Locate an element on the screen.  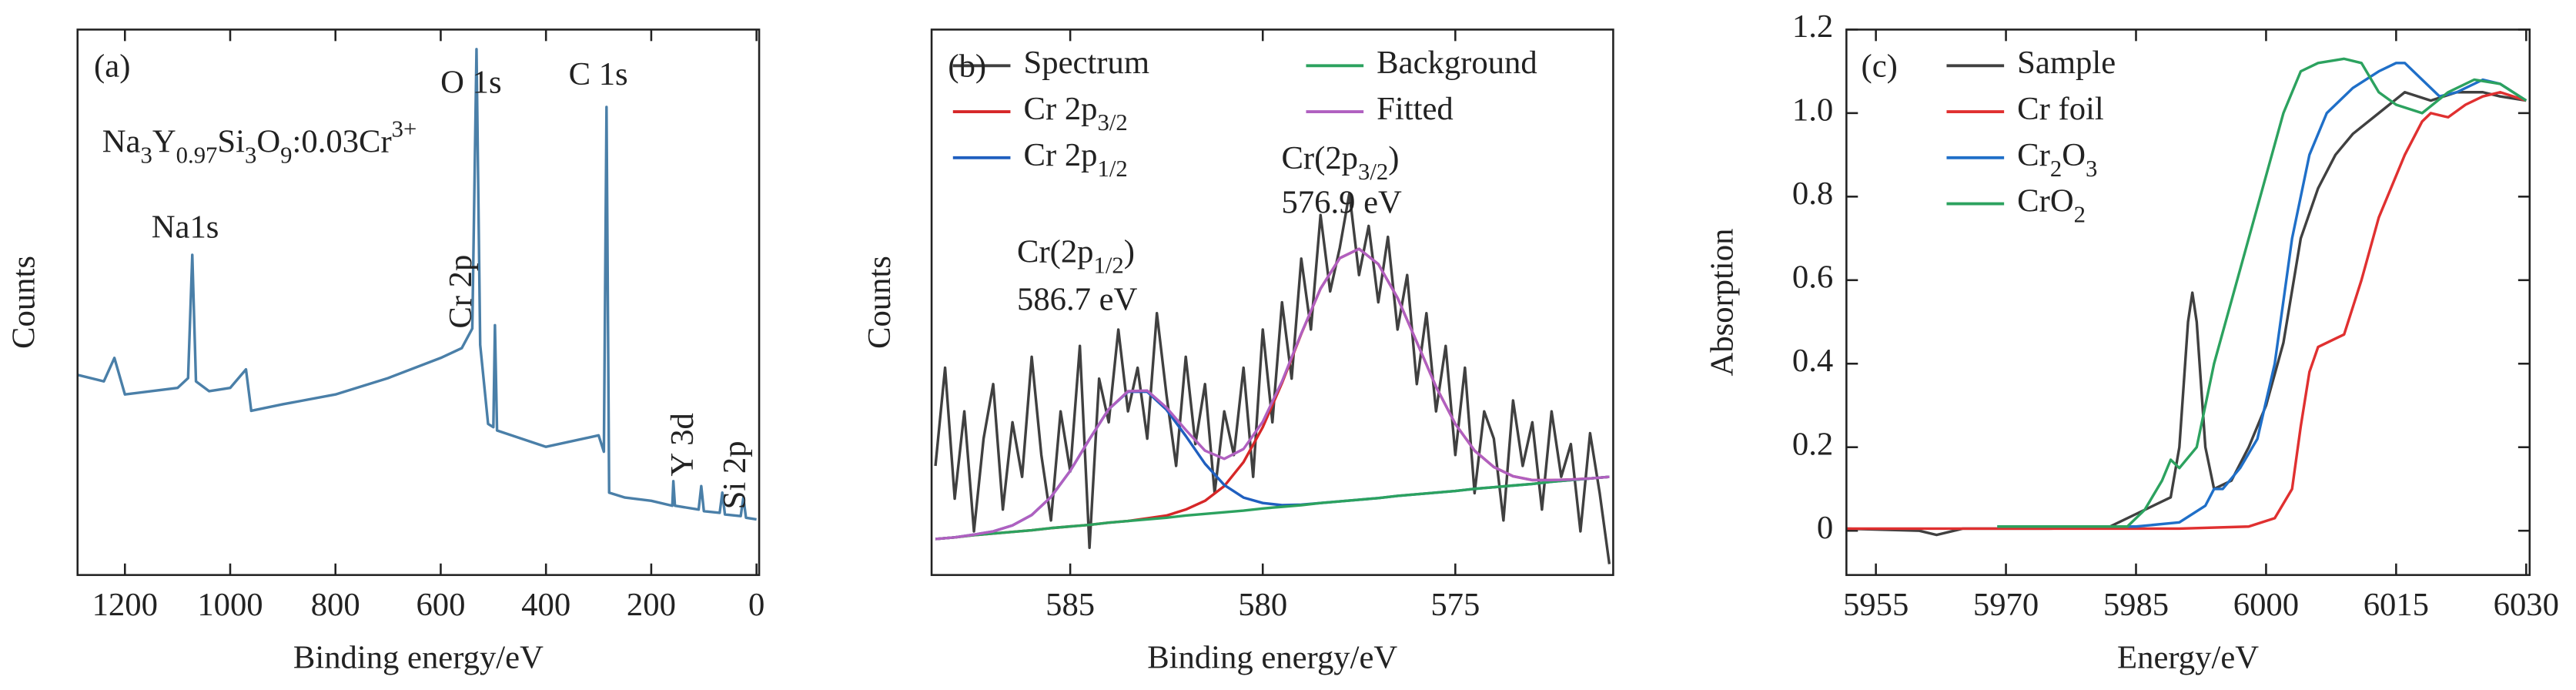
legend-label: Cr 2p3/2 is located at coordinates (1076, 113).